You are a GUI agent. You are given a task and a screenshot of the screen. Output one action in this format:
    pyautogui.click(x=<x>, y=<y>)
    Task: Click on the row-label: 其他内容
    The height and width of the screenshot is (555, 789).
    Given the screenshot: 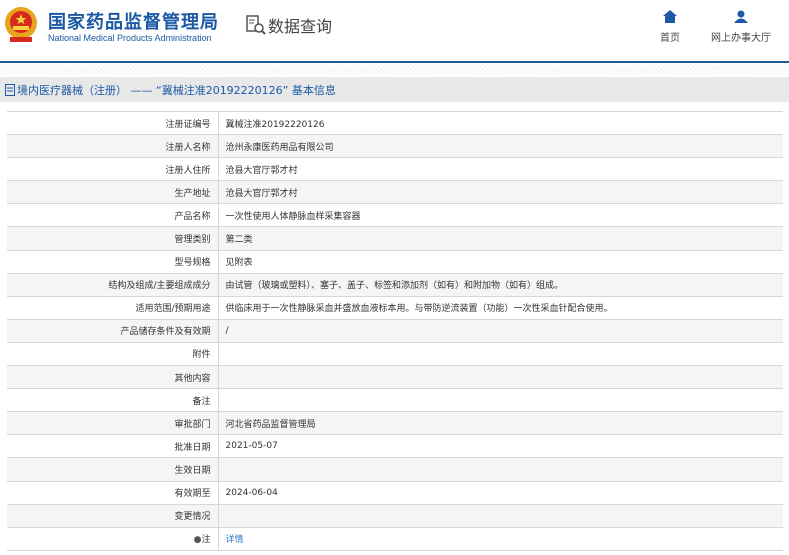 What is the action you would take?
    pyautogui.click(x=113, y=377)
    